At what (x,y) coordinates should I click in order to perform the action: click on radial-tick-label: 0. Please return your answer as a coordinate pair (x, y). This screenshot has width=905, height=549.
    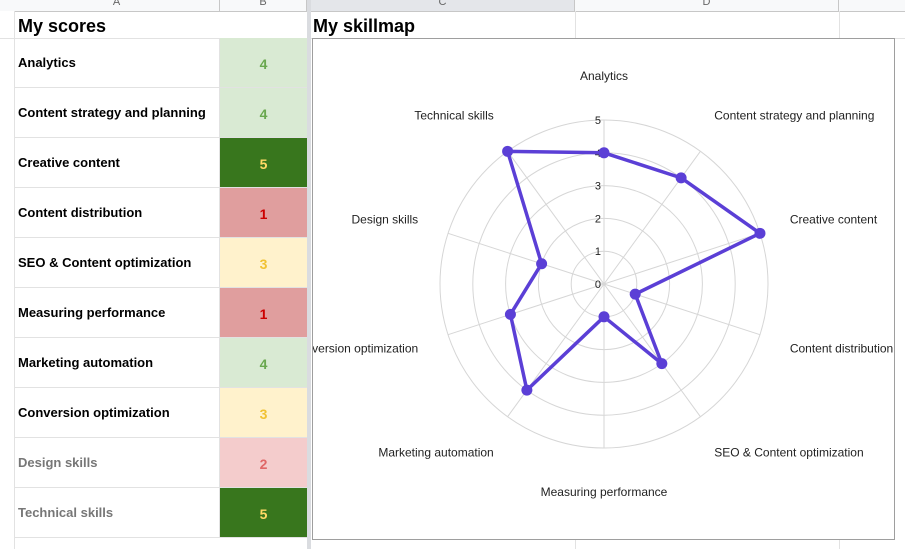
    Looking at the image, I should click on (598, 285).